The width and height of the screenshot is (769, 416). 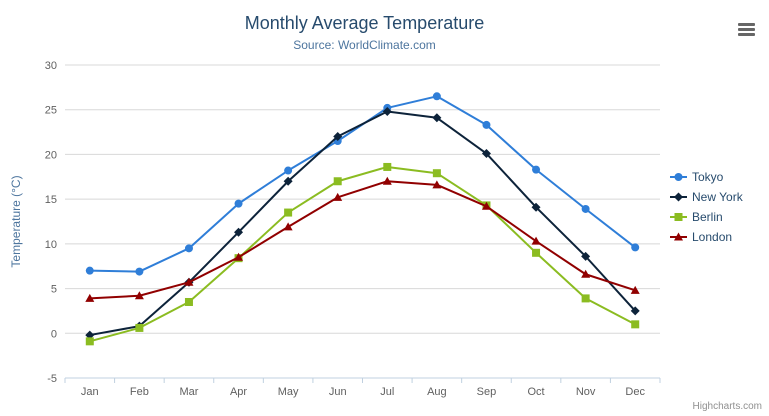 What do you see at coordinates (288, 392) in the screenshot?
I see `x-axis-label: May` at bounding box center [288, 392].